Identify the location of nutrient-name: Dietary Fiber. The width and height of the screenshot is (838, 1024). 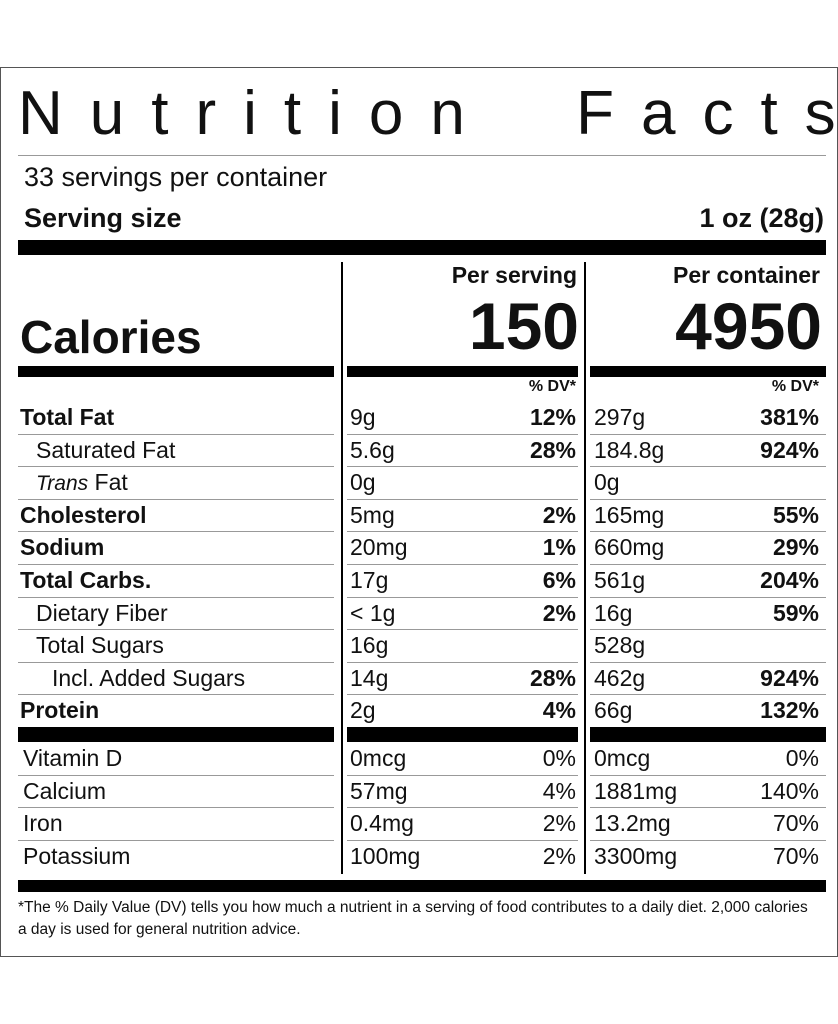
(102, 613).